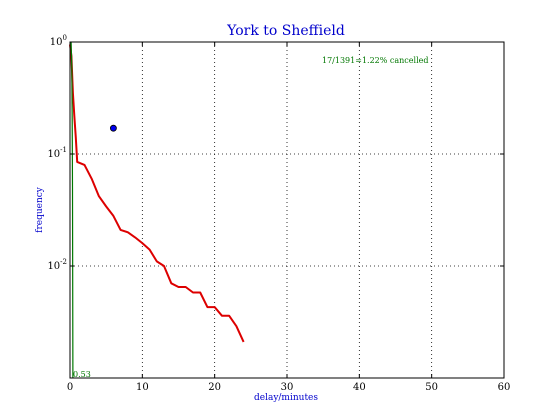 This screenshot has width=560, height=420. I want to click on data-point, so click(113, 128).